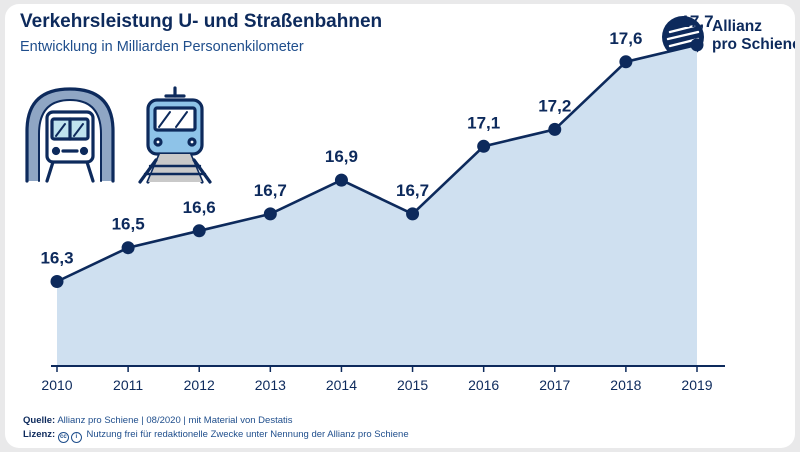 The image size is (800, 452). I want to click on x-tick-label-2012: 2012, so click(199, 385).